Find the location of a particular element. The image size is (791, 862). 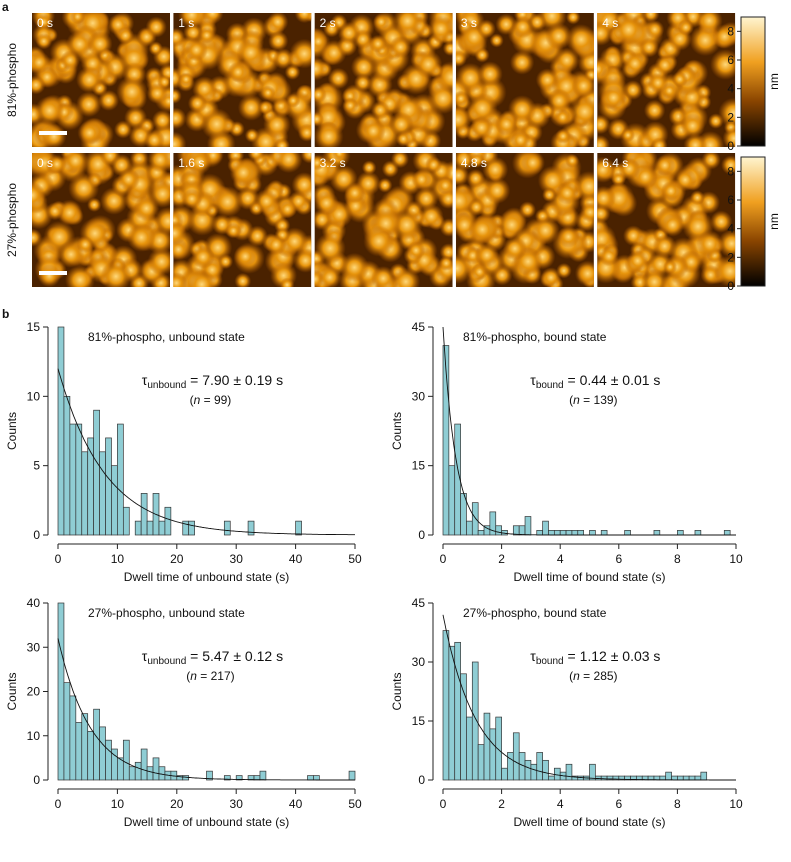

tau-value: = 7.90 ± 0.19 s is located at coordinates (234, 380).